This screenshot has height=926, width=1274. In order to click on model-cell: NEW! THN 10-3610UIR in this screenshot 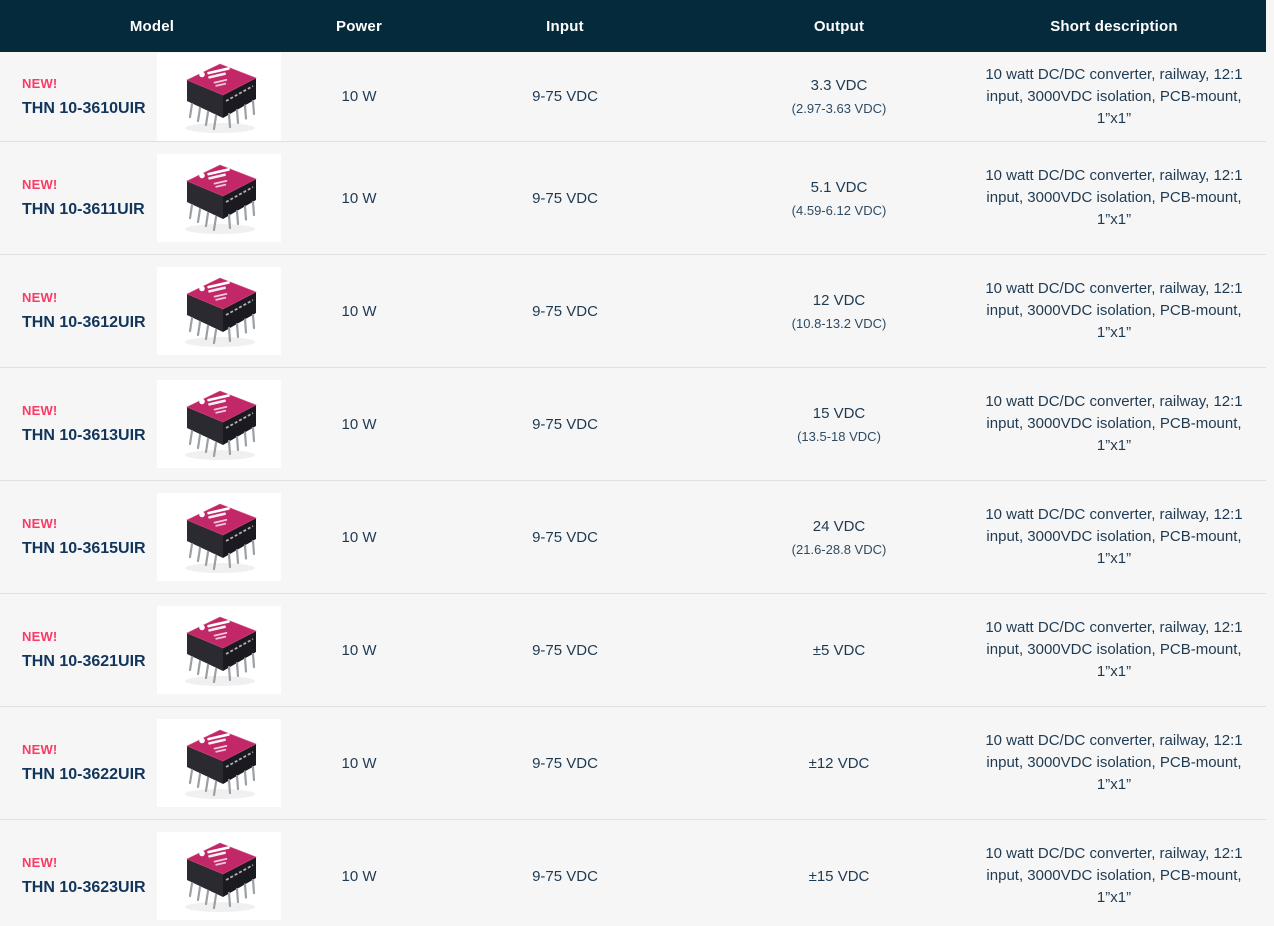, I will do `click(152, 96)`.